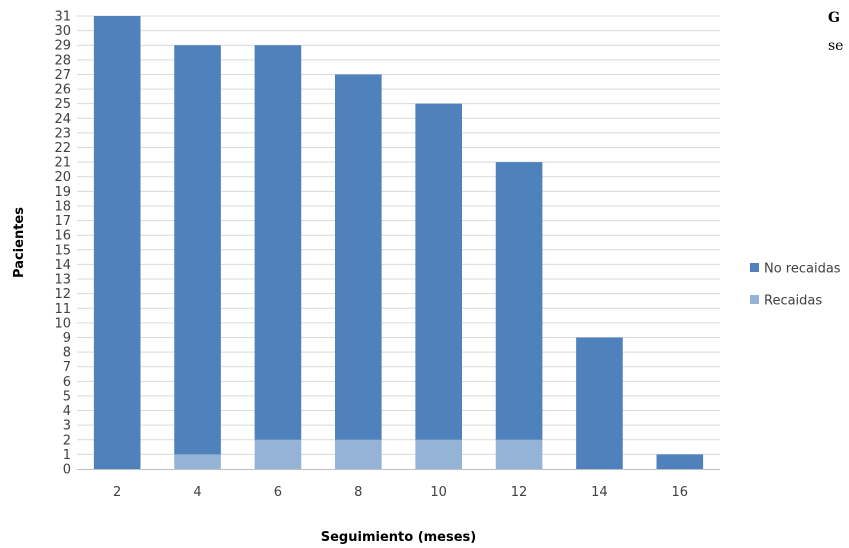 The image size is (849, 548). I want to click on y-tick-label-2: 2, so click(67, 440).